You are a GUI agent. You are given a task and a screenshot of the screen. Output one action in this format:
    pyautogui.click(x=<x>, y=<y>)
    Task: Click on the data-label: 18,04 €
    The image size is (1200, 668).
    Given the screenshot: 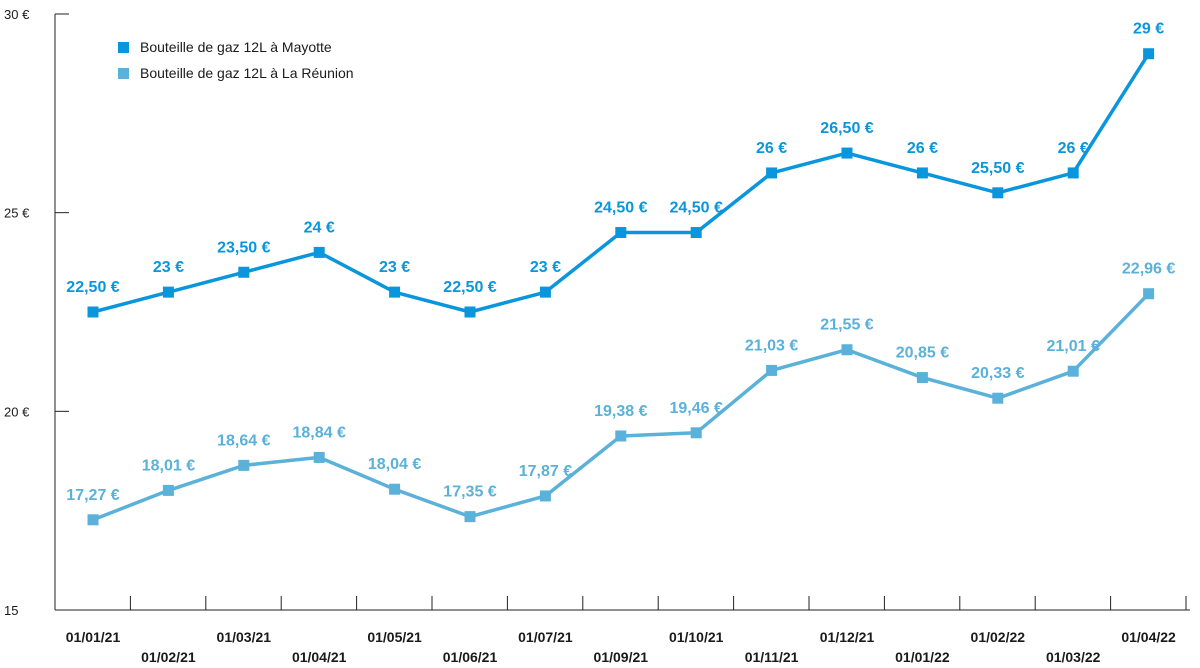 What is the action you would take?
    pyautogui.click(x=394, y=464)
    